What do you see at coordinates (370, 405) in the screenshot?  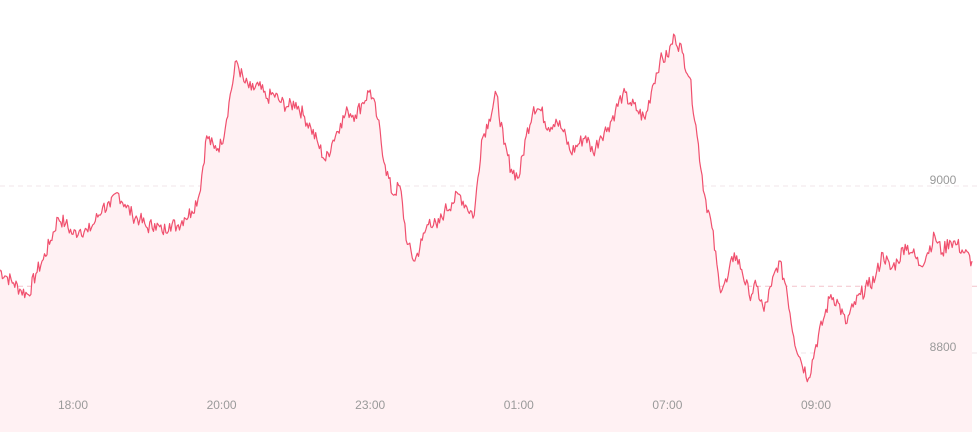 I see `x-tick-label: 23:00` at bounding box center [370, 405].